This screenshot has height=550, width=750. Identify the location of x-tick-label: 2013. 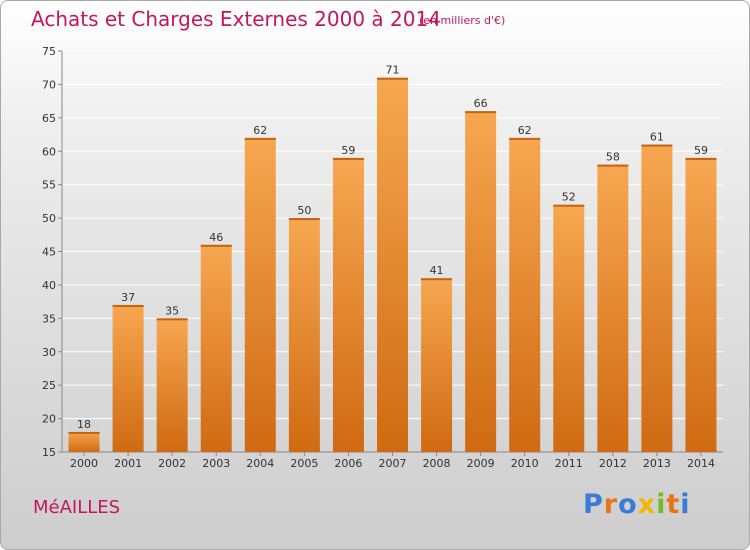
(657, 463).